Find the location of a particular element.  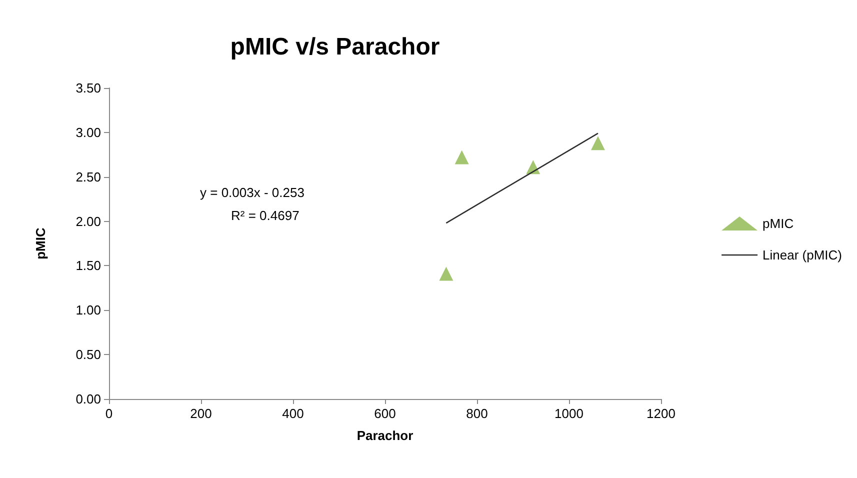

x-tick-label: 400 is located at coordinates (293, 413).